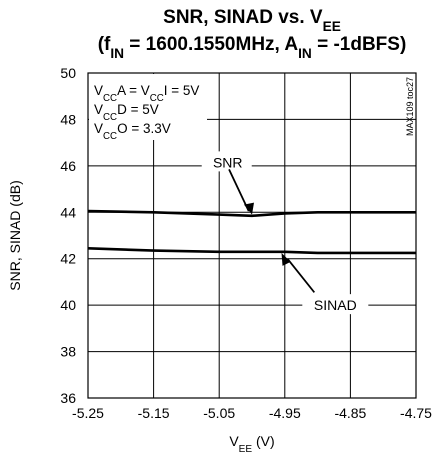  What do you see at coordinates (286, 259) in the screenshot?
I see `annotation-arrowhead-sinad` at bounding box center [286, 259].